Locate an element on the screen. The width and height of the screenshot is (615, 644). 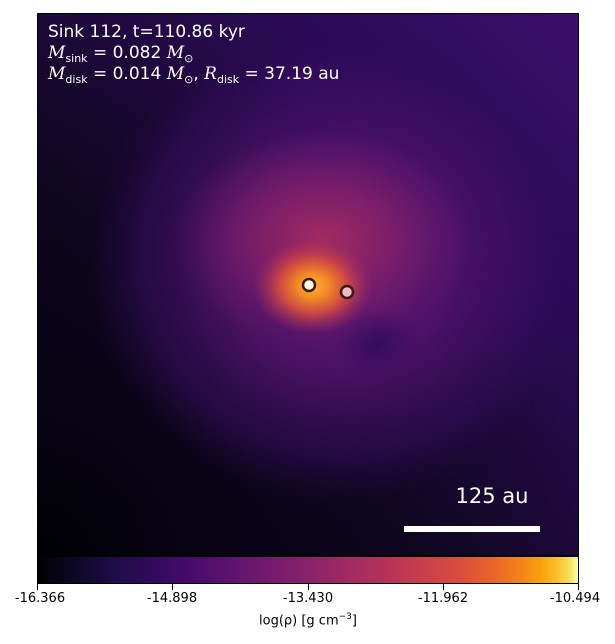
mdisk-unit: M is located at coordinates (175, 74).